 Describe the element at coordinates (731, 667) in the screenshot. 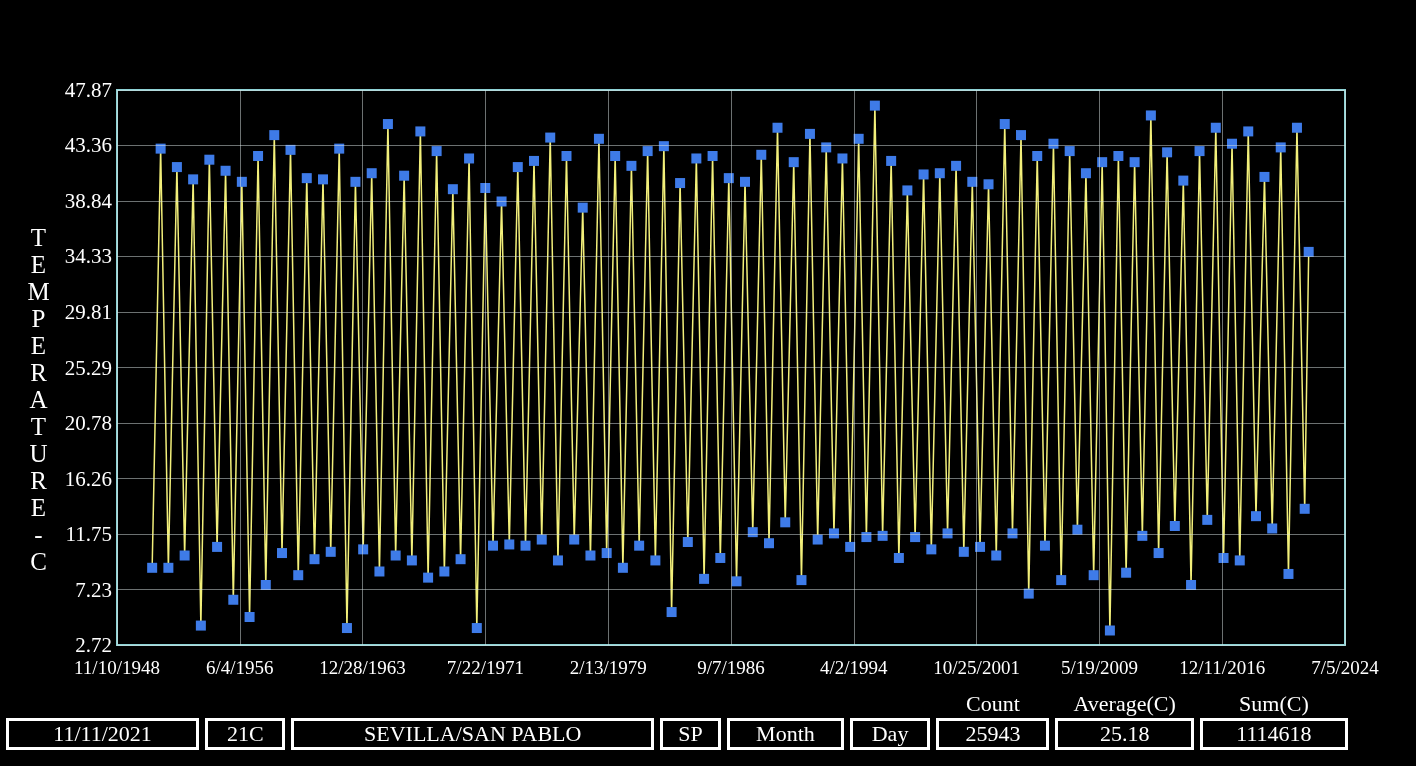

I see `x-tick-label: 9/7/1986` at that location.